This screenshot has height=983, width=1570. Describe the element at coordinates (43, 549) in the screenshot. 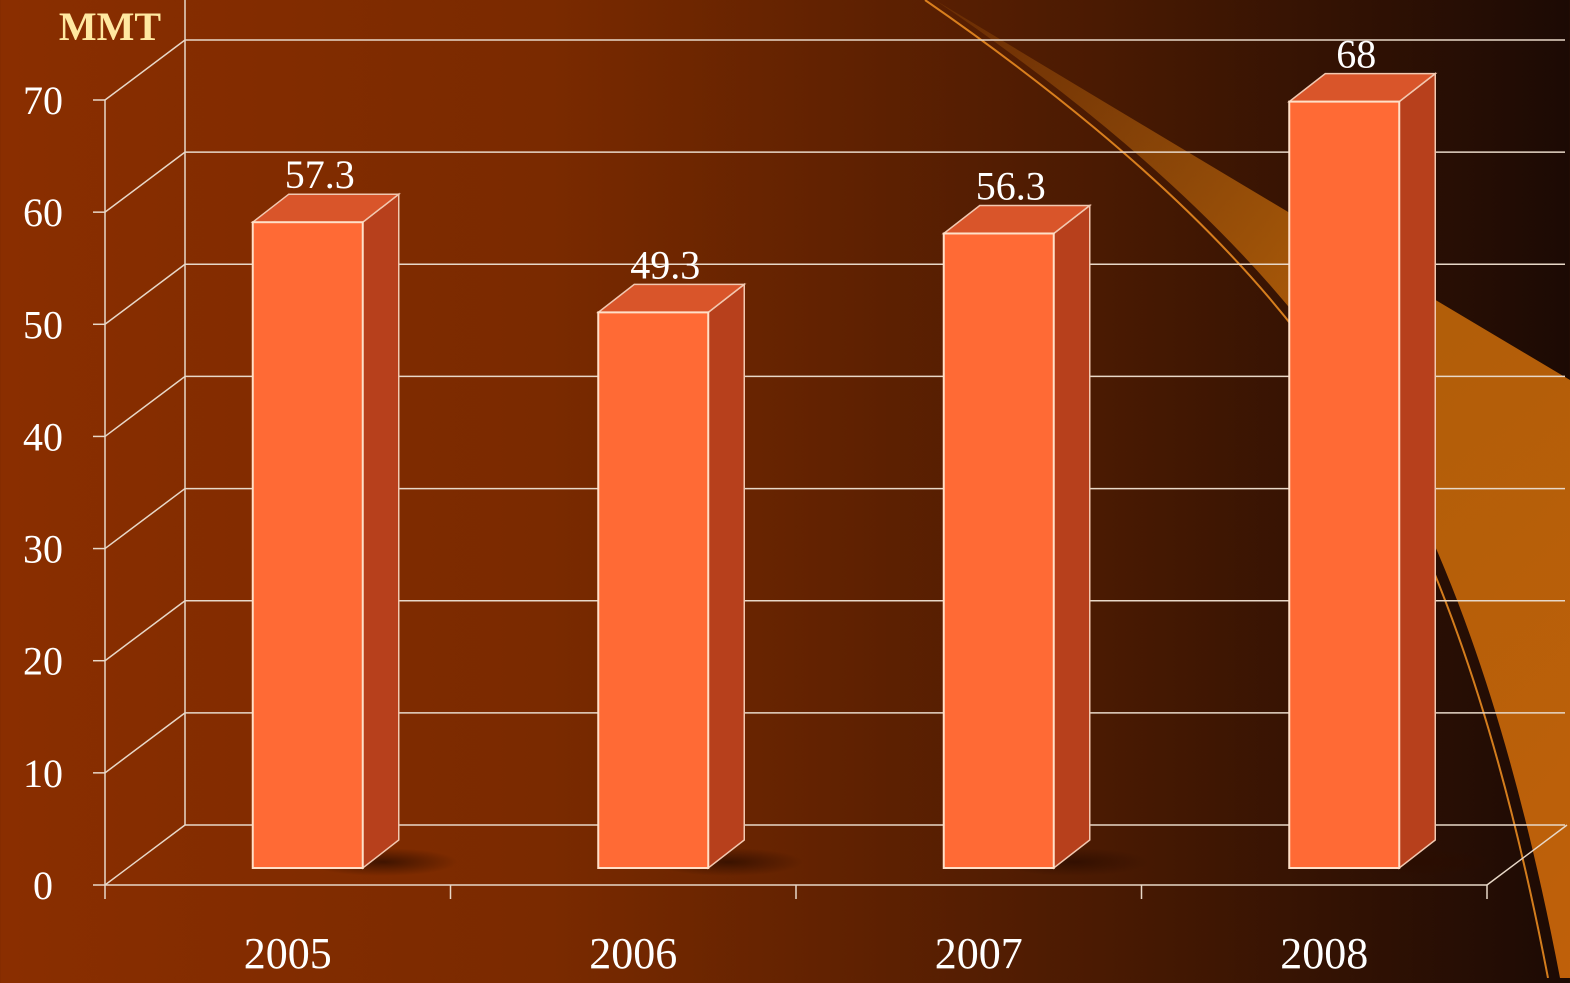

I see `y-tick-label: 30` at that location.